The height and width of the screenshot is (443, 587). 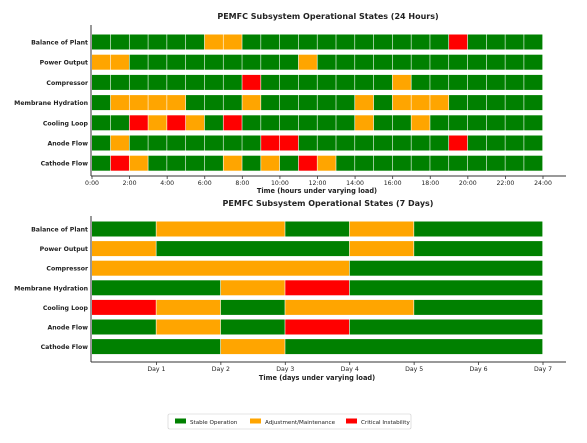 I want to click on y-tick-label: Membrane Hydration, so click(x=51, y=103).